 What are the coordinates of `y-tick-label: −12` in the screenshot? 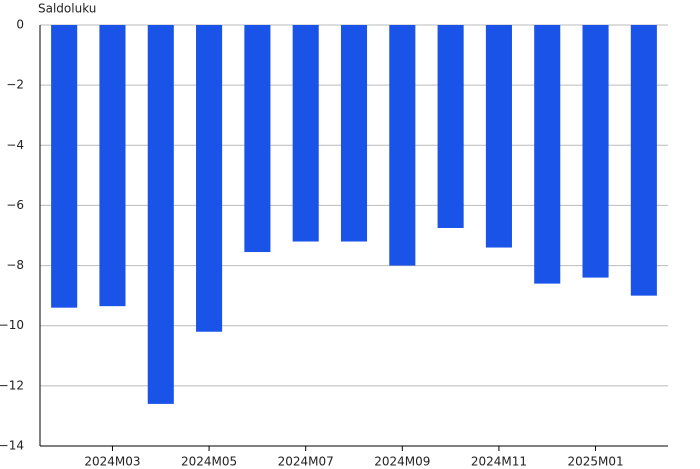 It's located at (12, 385).